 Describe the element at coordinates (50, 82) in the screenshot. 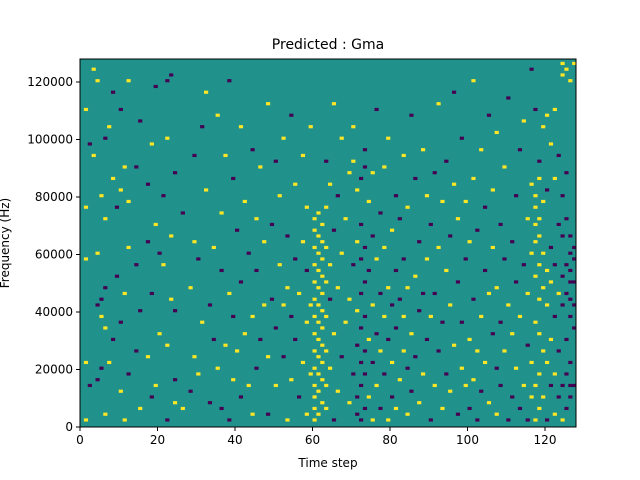

I see `y-tick-label: 120000` at that location.